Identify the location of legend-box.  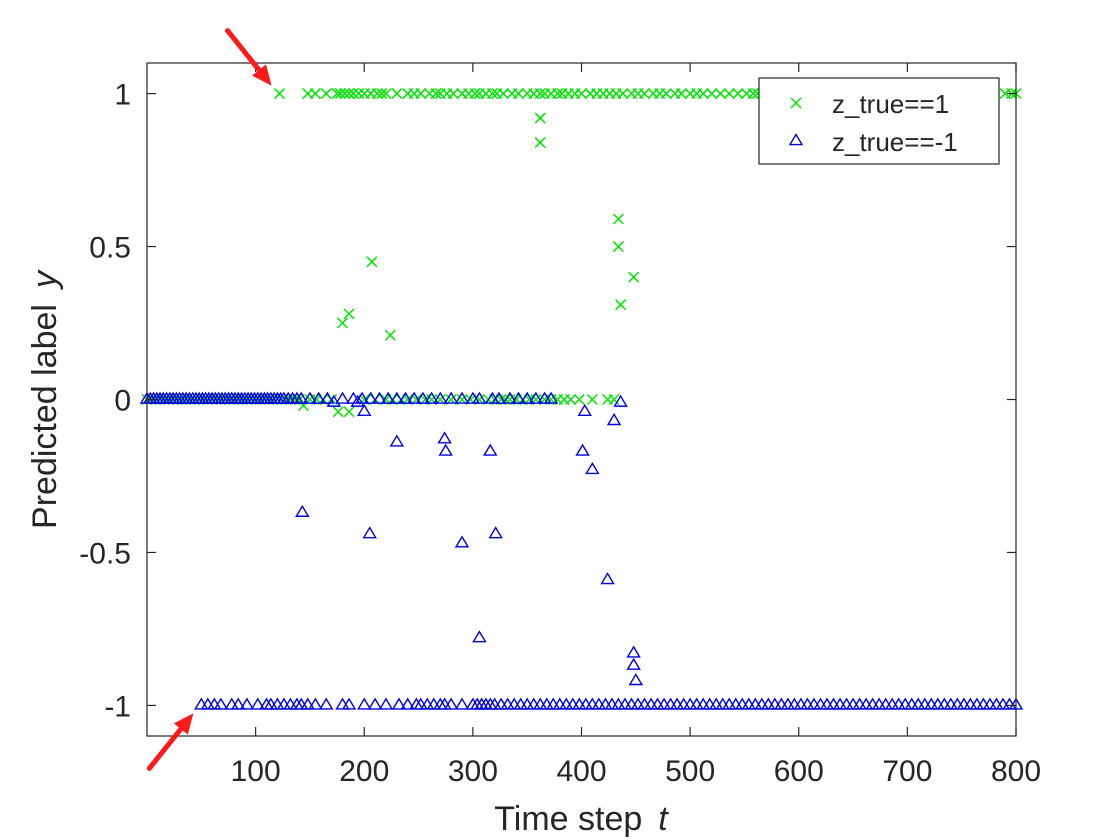
(879, 121).